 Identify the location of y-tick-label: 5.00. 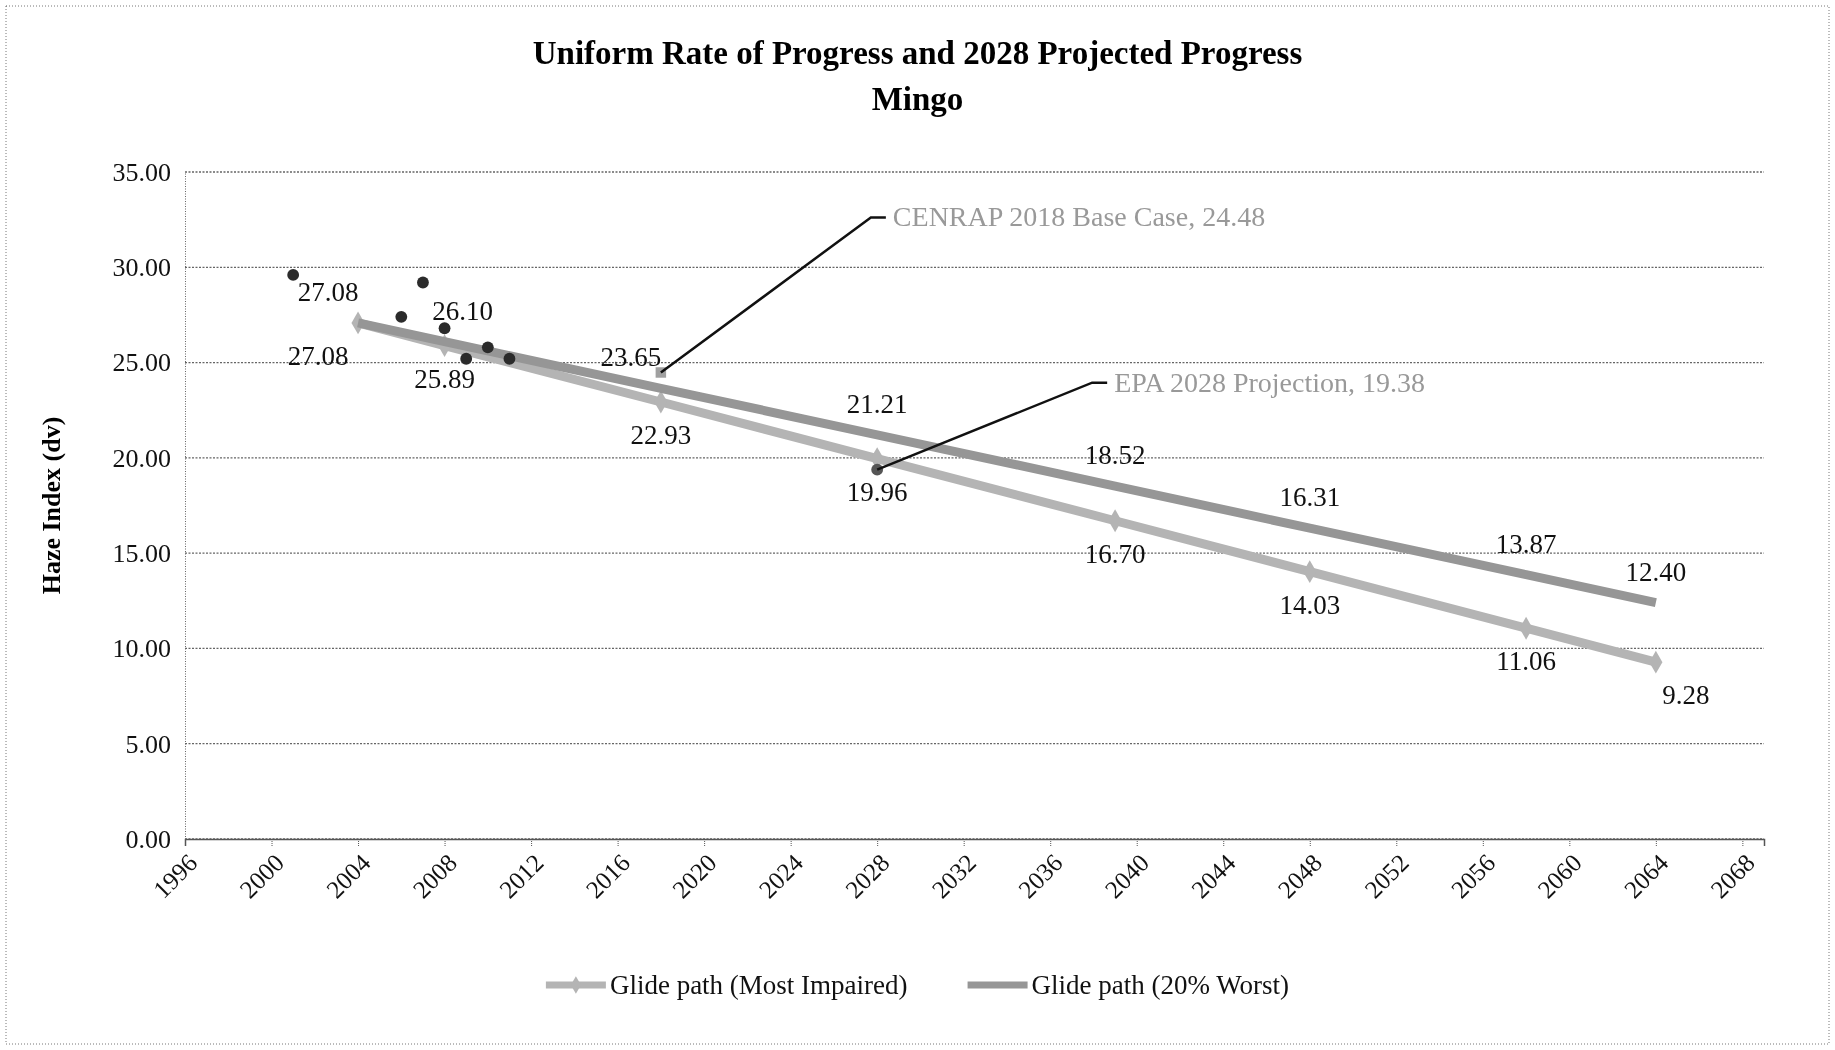
(148, 744).